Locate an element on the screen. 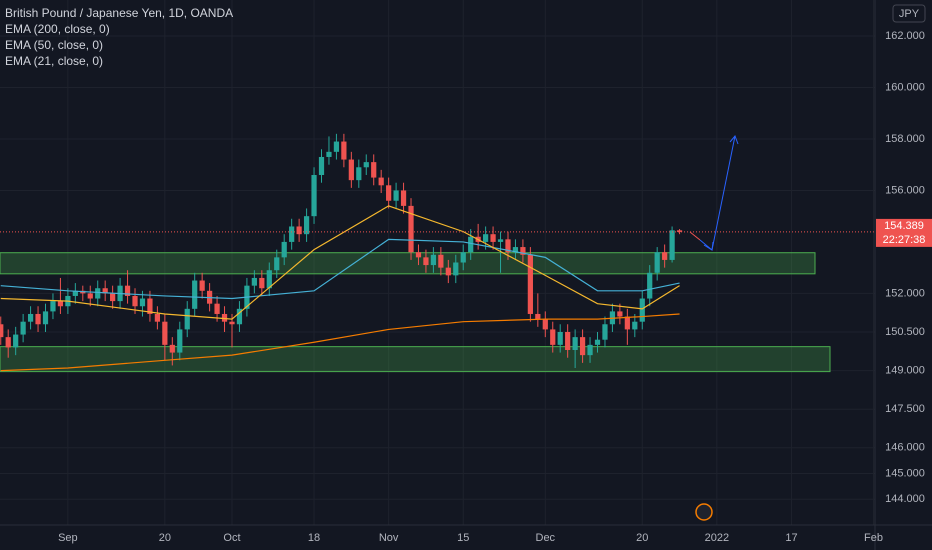 The width and height of the screenshot is (932, 550). y-tick-label: 147.500 is located at coordinates (905, 409).